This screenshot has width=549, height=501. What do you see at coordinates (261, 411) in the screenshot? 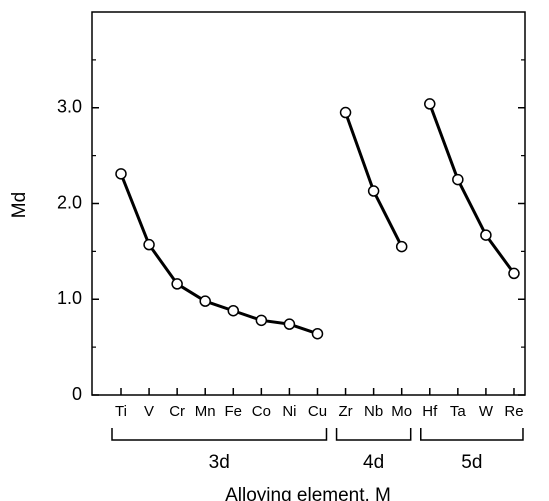
I see `x-tick-label: Co` at bounding box center [261, 411].